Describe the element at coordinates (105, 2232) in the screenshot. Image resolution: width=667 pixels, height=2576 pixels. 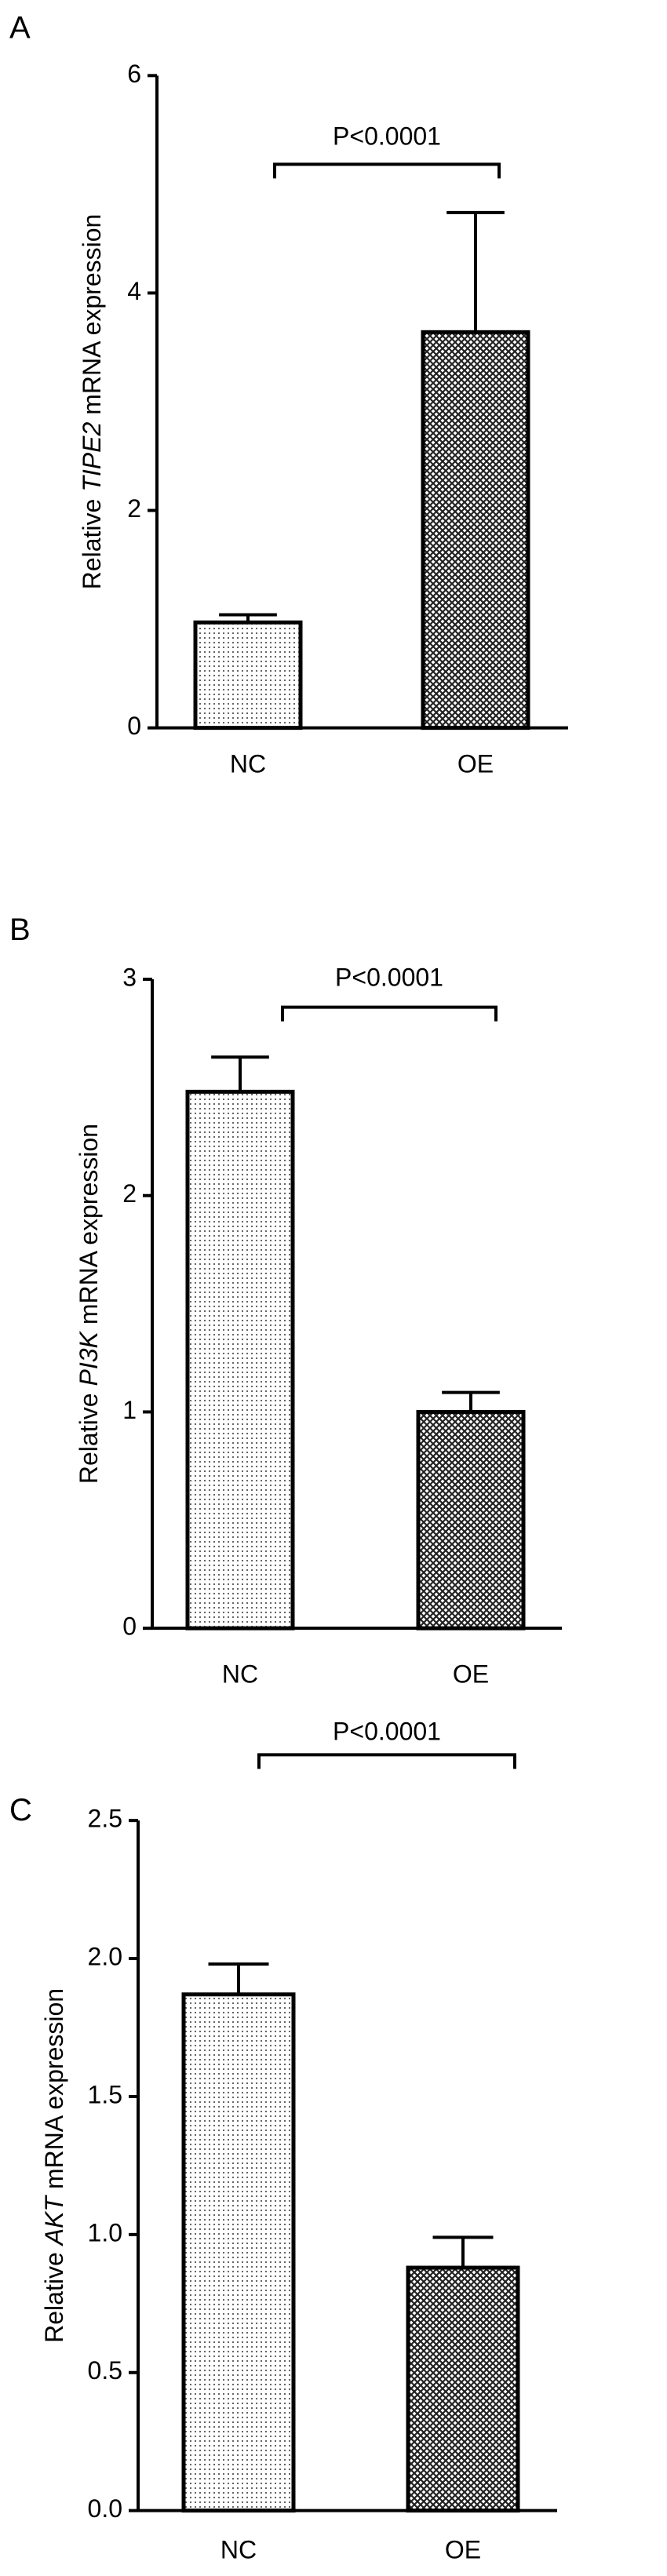
I see `y-tick-label: 1.0` at that location.